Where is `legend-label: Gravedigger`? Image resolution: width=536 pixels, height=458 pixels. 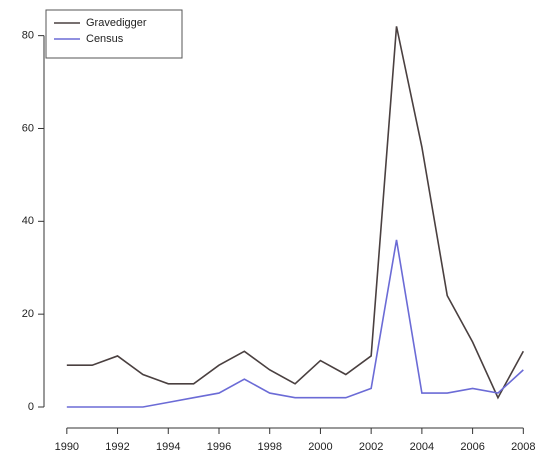 legend-label: Gravedigger is located at coordinates (116, 23).